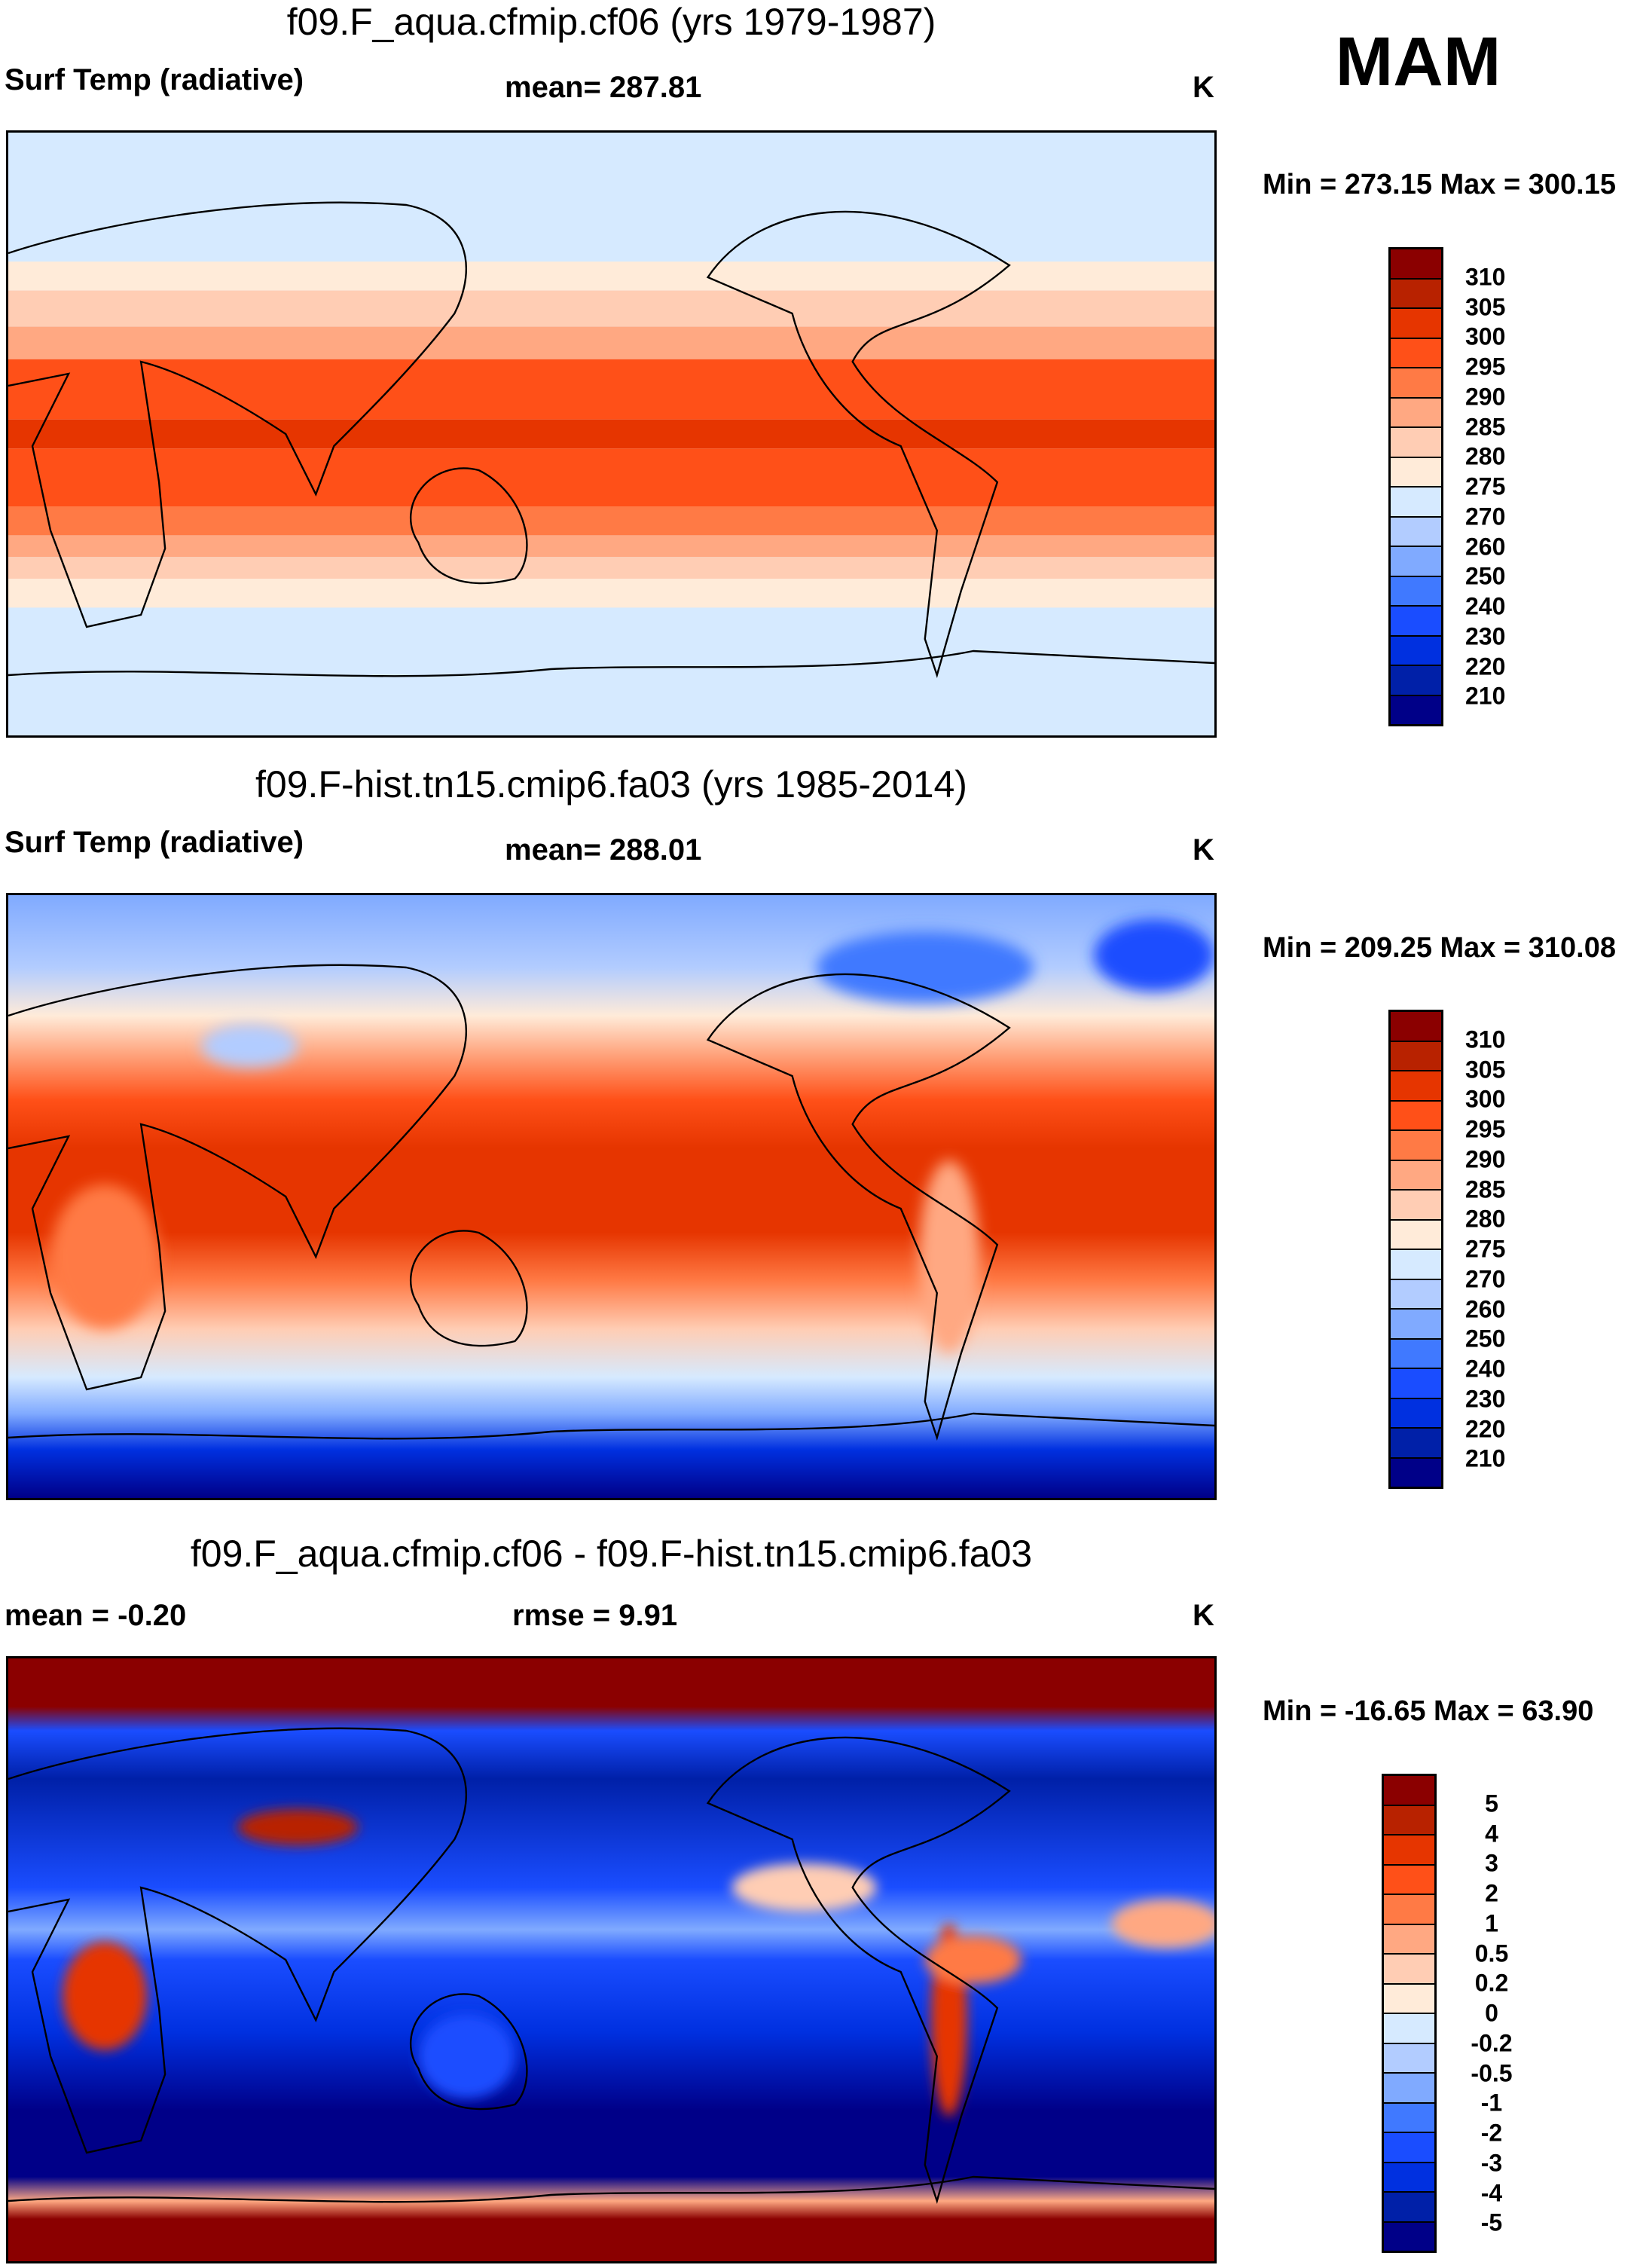 The height and width of the screenshot is (2268, 1634). I want to click on panel3-minmax: Min = -16.65 Max = 63.90, so click(1428, 1711).